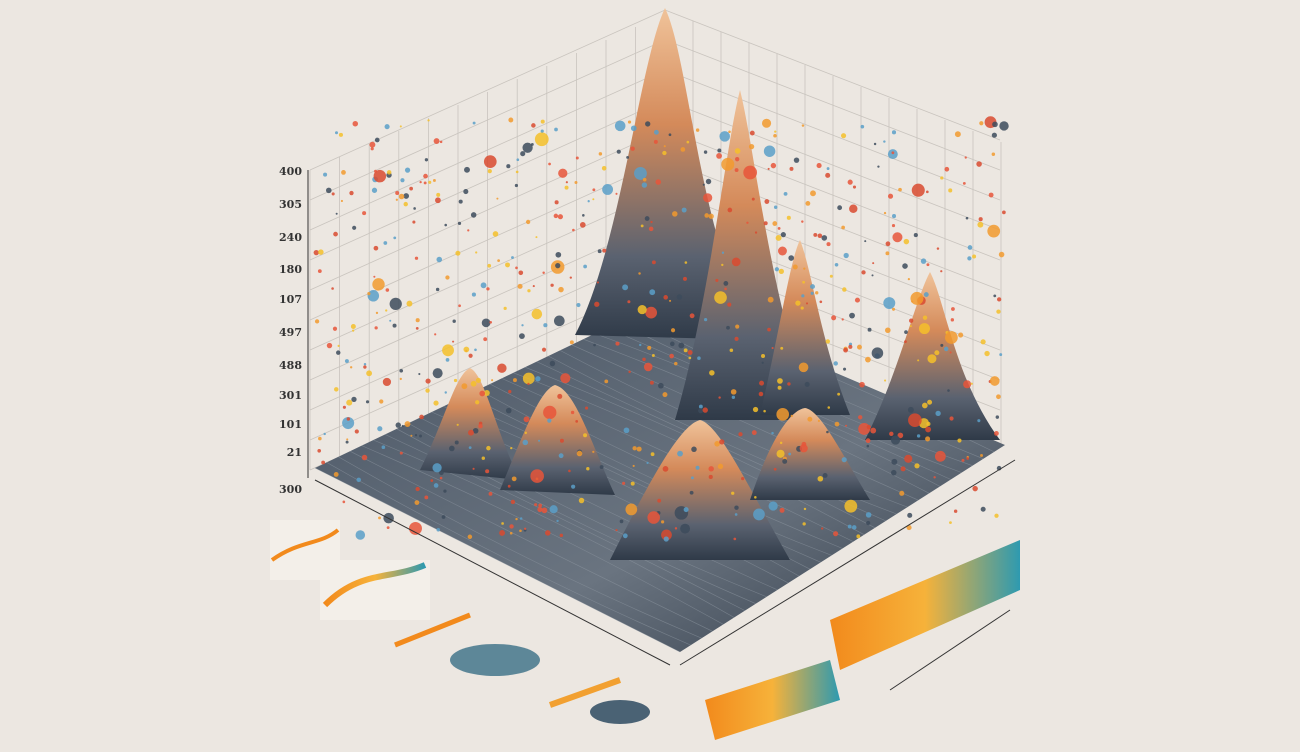 The height and width of the screenshot is (752, 1300). Describe the element at coordinates (290, 332) in the screenshot. I see `y-axis-label: 497` at that location.